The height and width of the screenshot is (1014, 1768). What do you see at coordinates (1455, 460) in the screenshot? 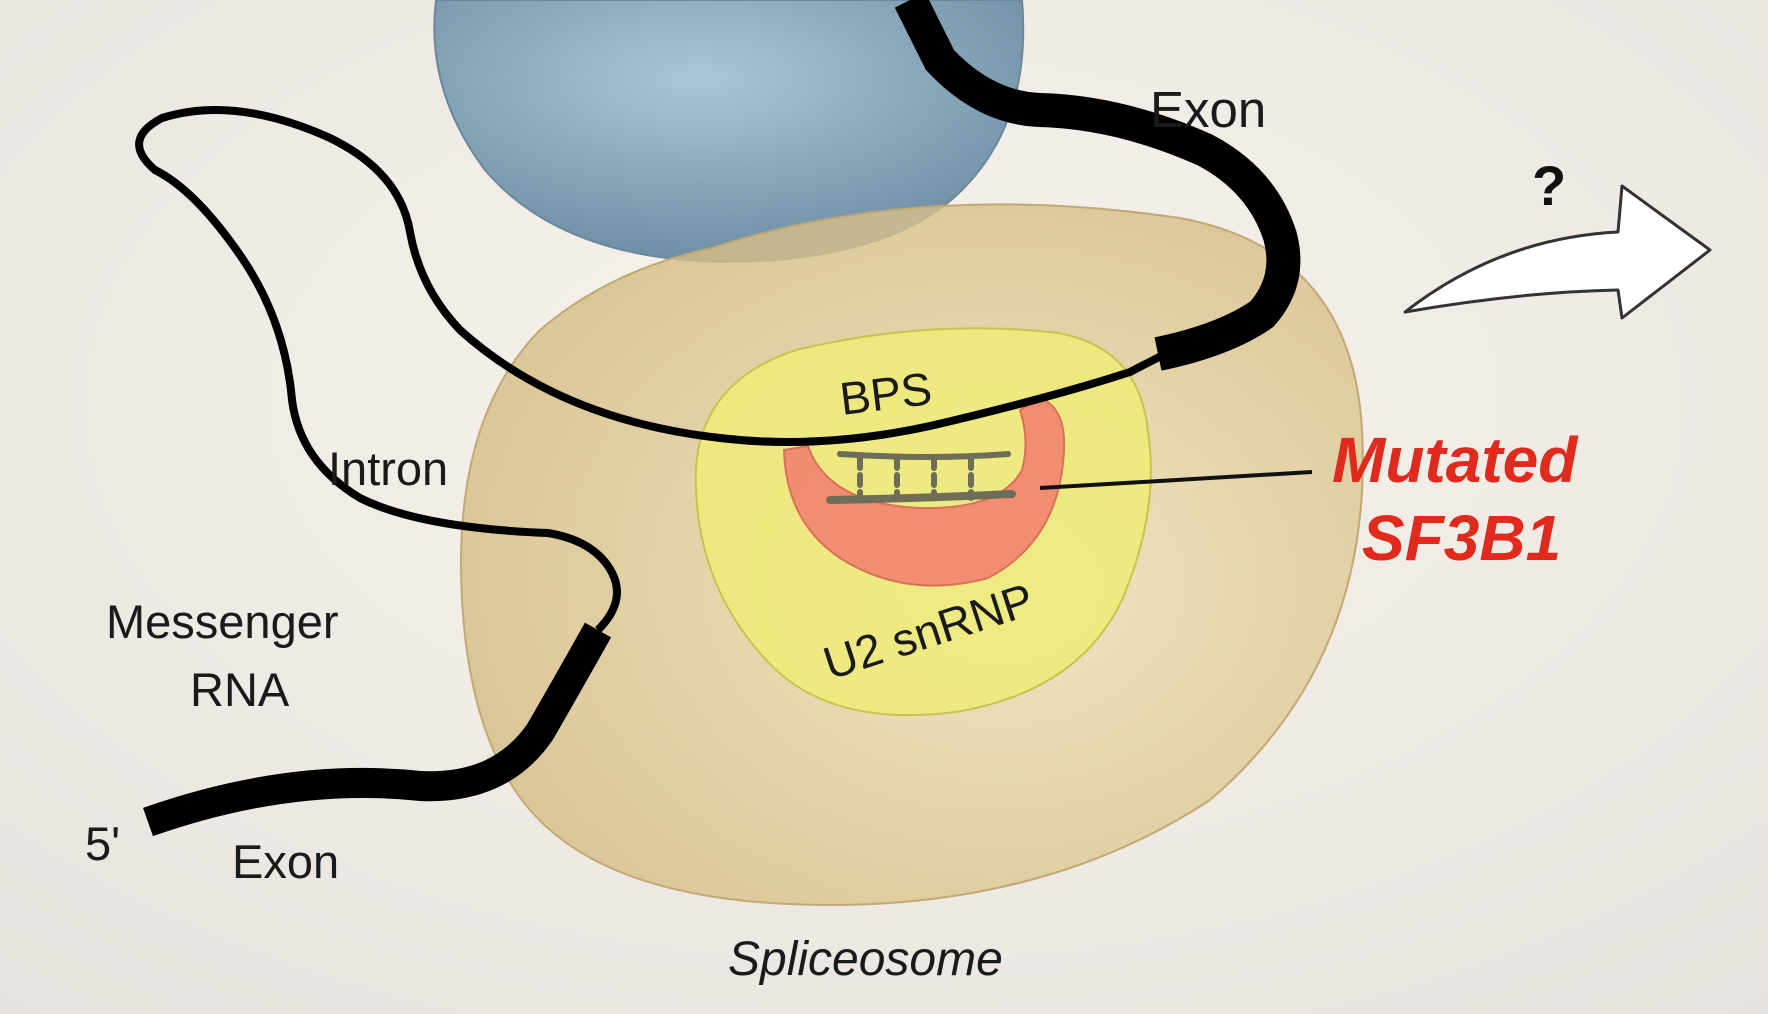
I see `mutated-label: Mutated` at bounding box center [1455, 460].